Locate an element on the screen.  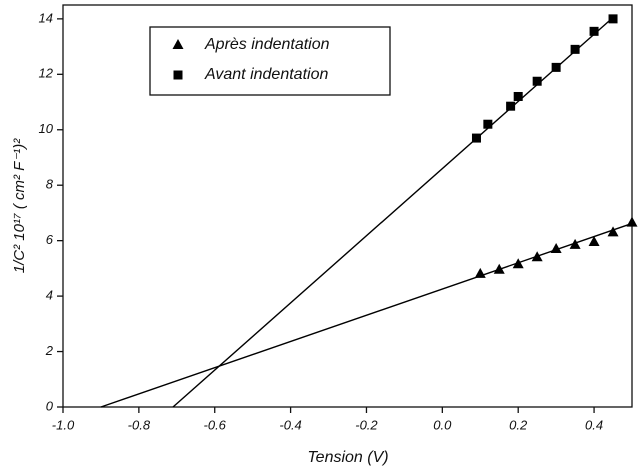
x-tick-label: -0.8 is located at coordinates (139, 424).